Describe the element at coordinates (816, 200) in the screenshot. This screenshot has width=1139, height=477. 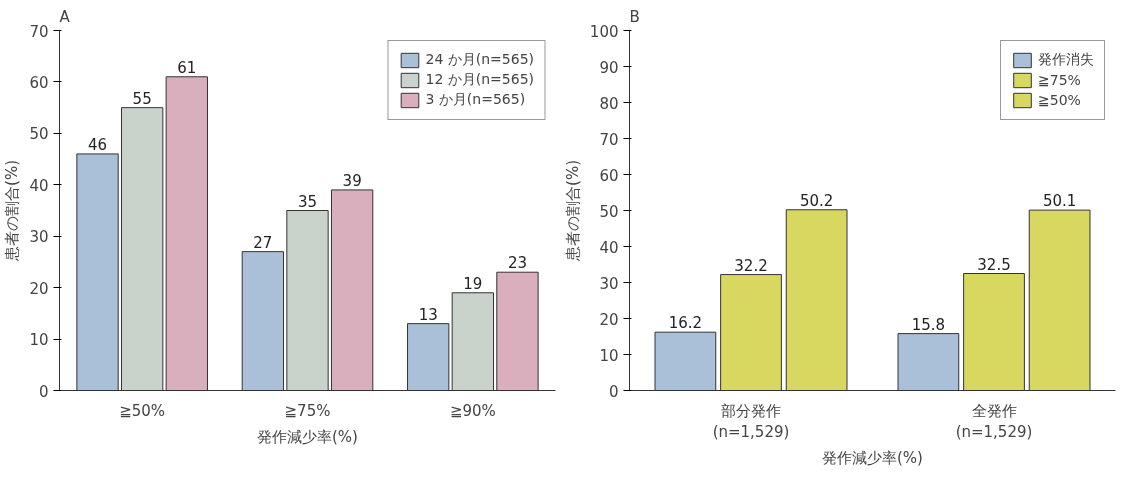
I see `data-label: 50.2` at that location.